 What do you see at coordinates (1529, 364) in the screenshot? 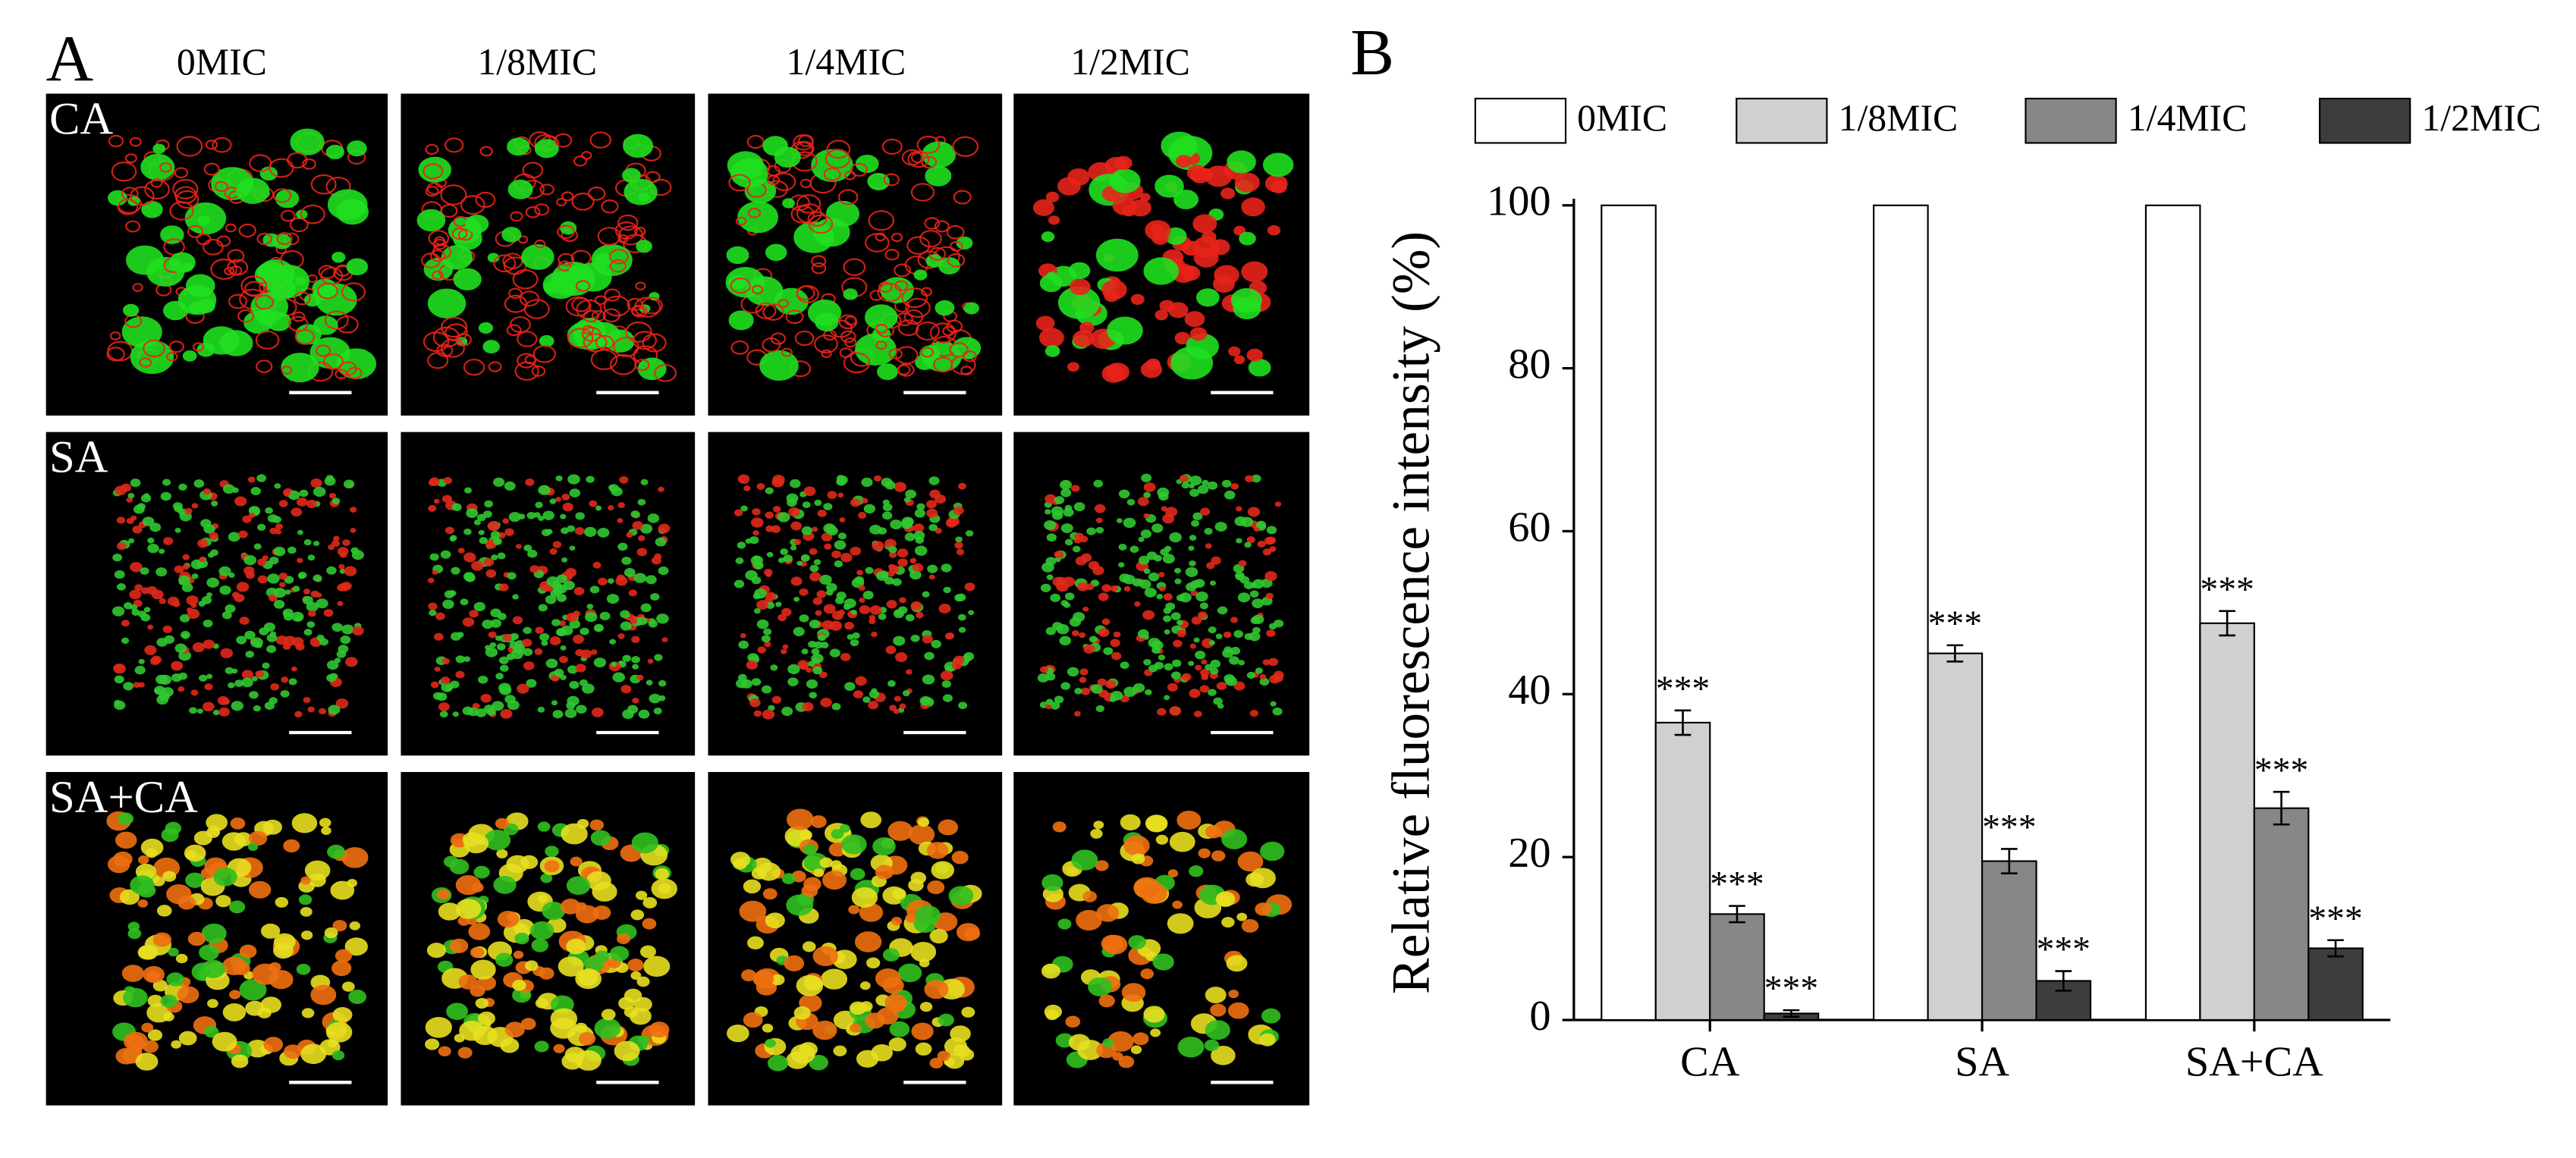
I see `y-tick-label: 80` at bounding box center [1529, 364].